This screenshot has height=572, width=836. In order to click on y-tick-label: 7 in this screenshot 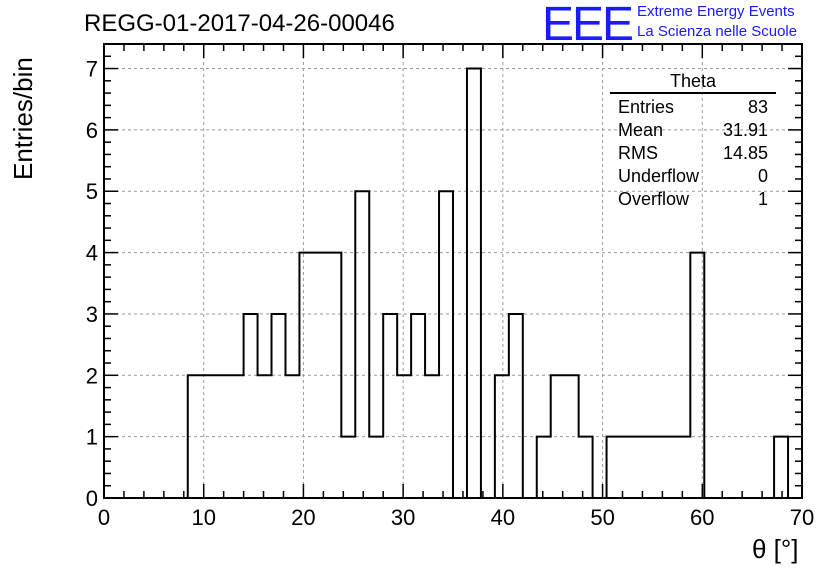, I will do `click(92, 69)`.